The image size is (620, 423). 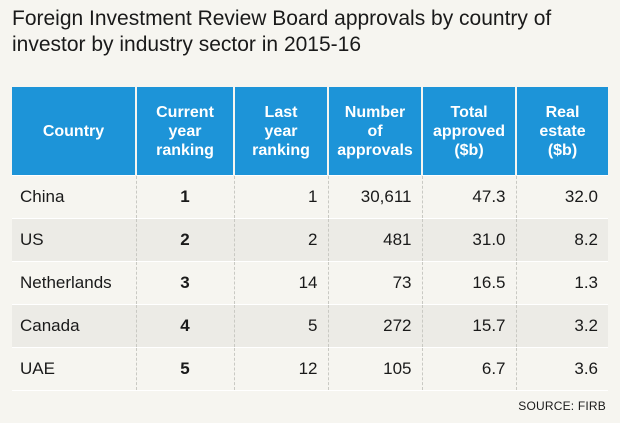 I want to click on header-last-ranking-line: Last, so click(x=281, y=112).